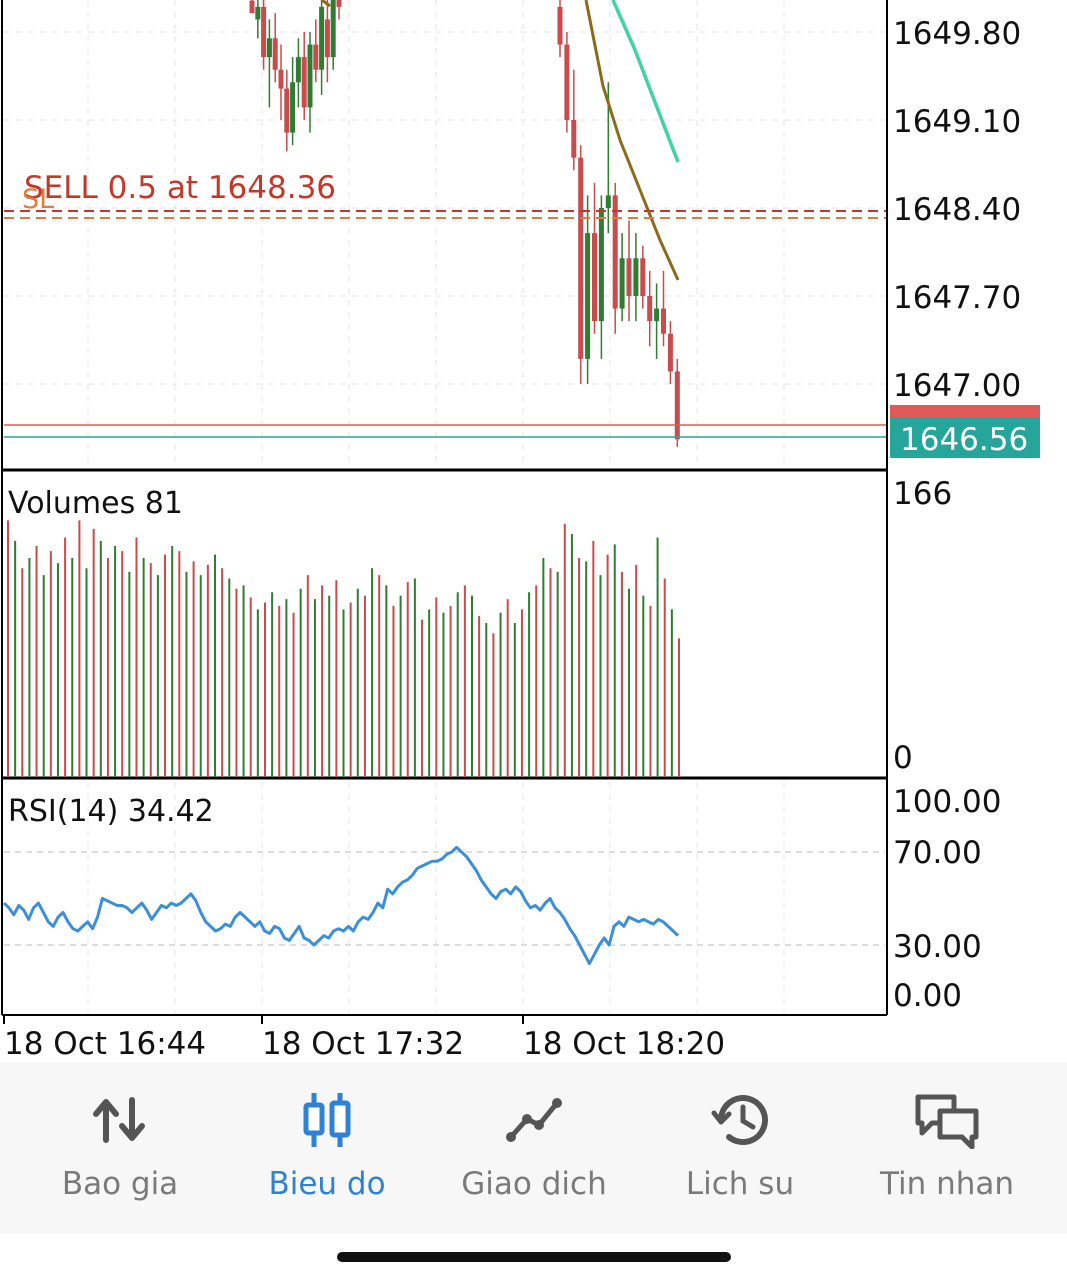 The height and width of the screenshot is (1280, 1067). I want to click on current-price-value: 1646.56, so click(964, 440).